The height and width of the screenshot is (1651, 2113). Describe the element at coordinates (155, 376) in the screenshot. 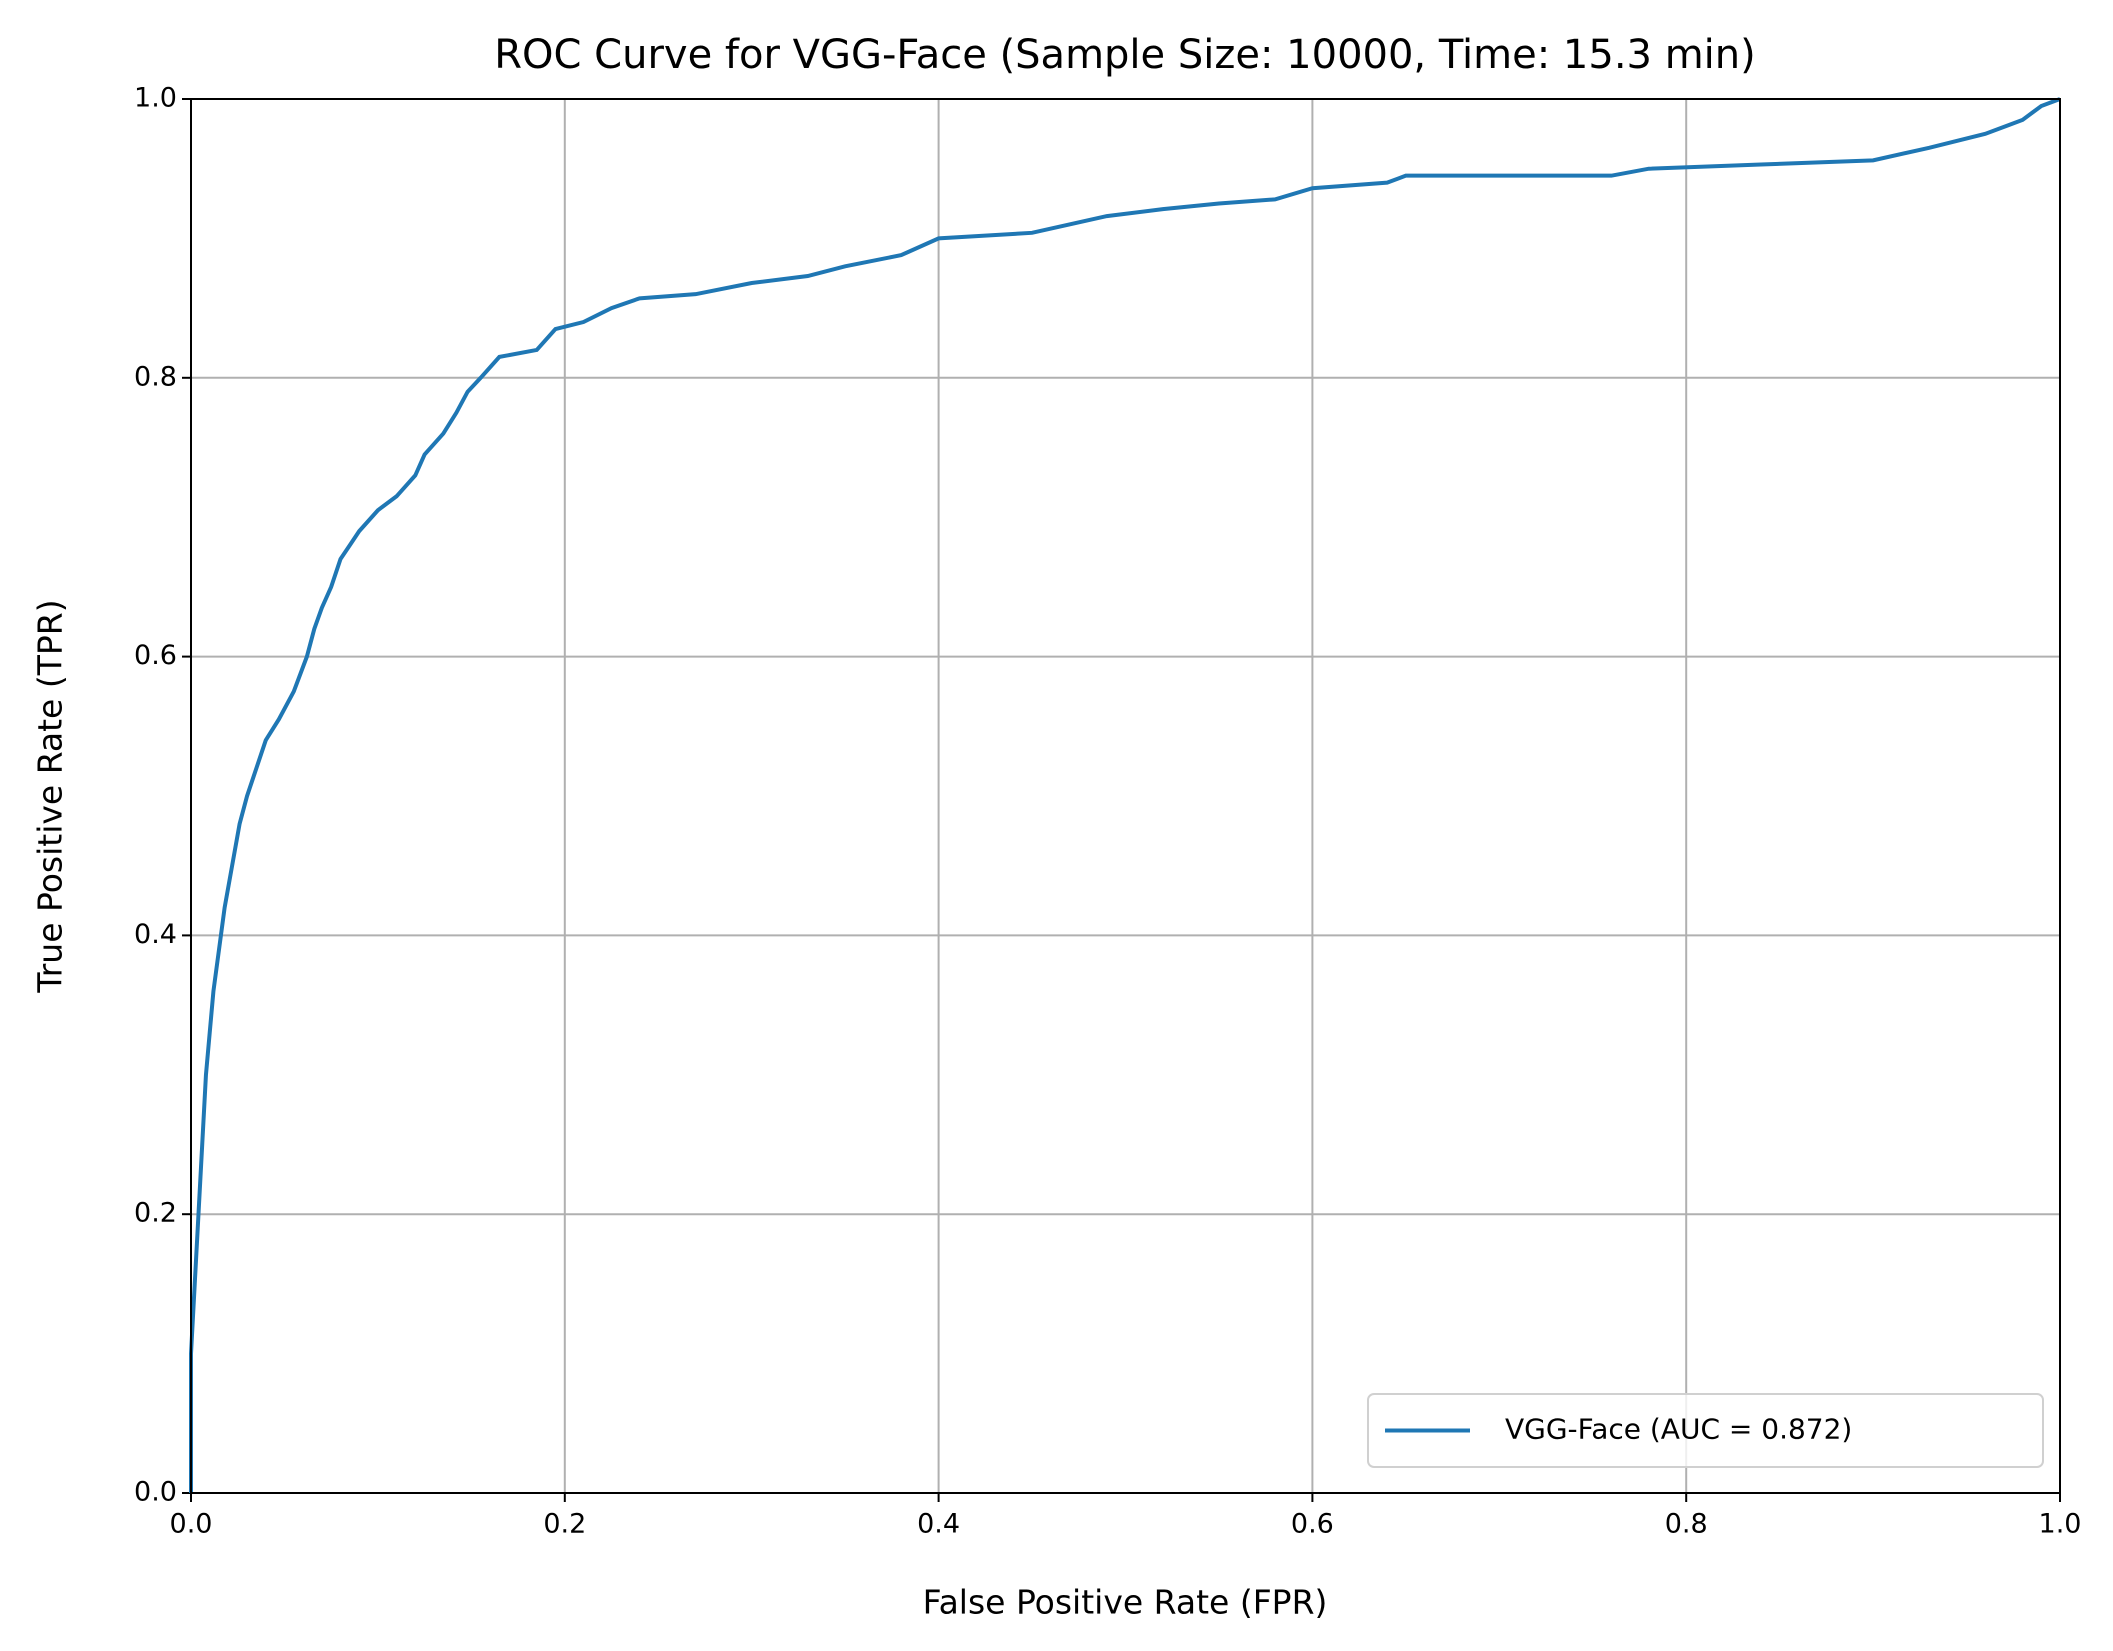

I see `y-tick-label: 0.8` at that location.